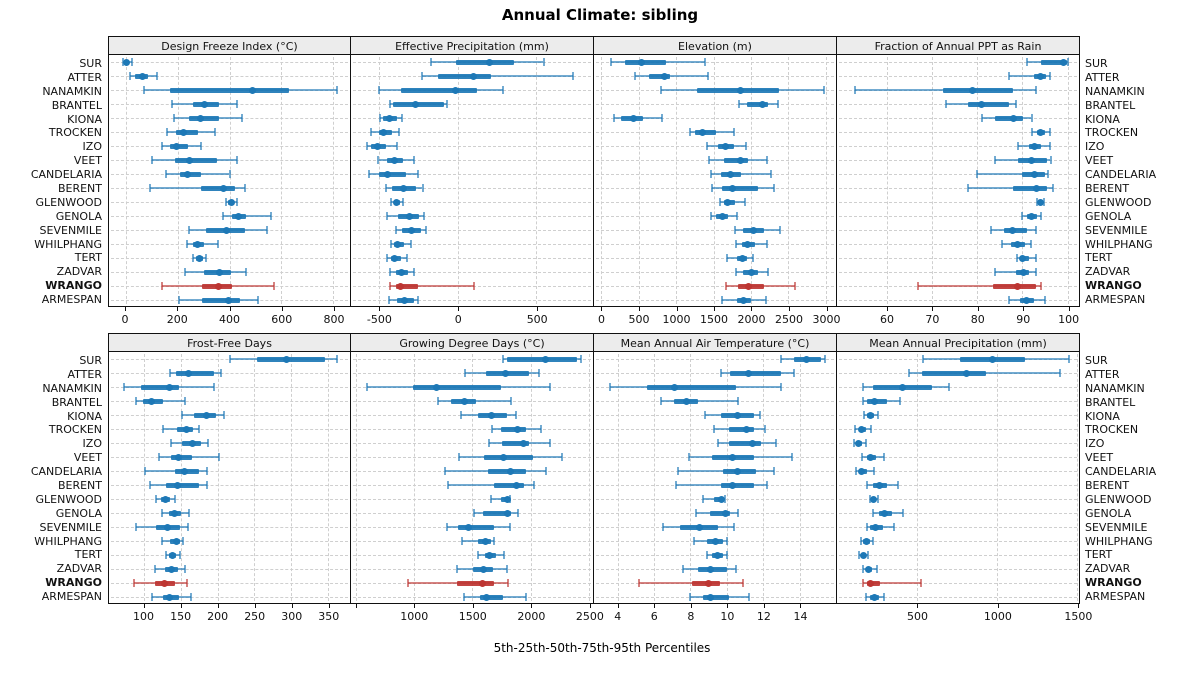 This screenshot has height=675, width=1200. Describe the element at coordinates (676, 319) in the screenshot. I see `axis-tick-label: 1000` at that location.